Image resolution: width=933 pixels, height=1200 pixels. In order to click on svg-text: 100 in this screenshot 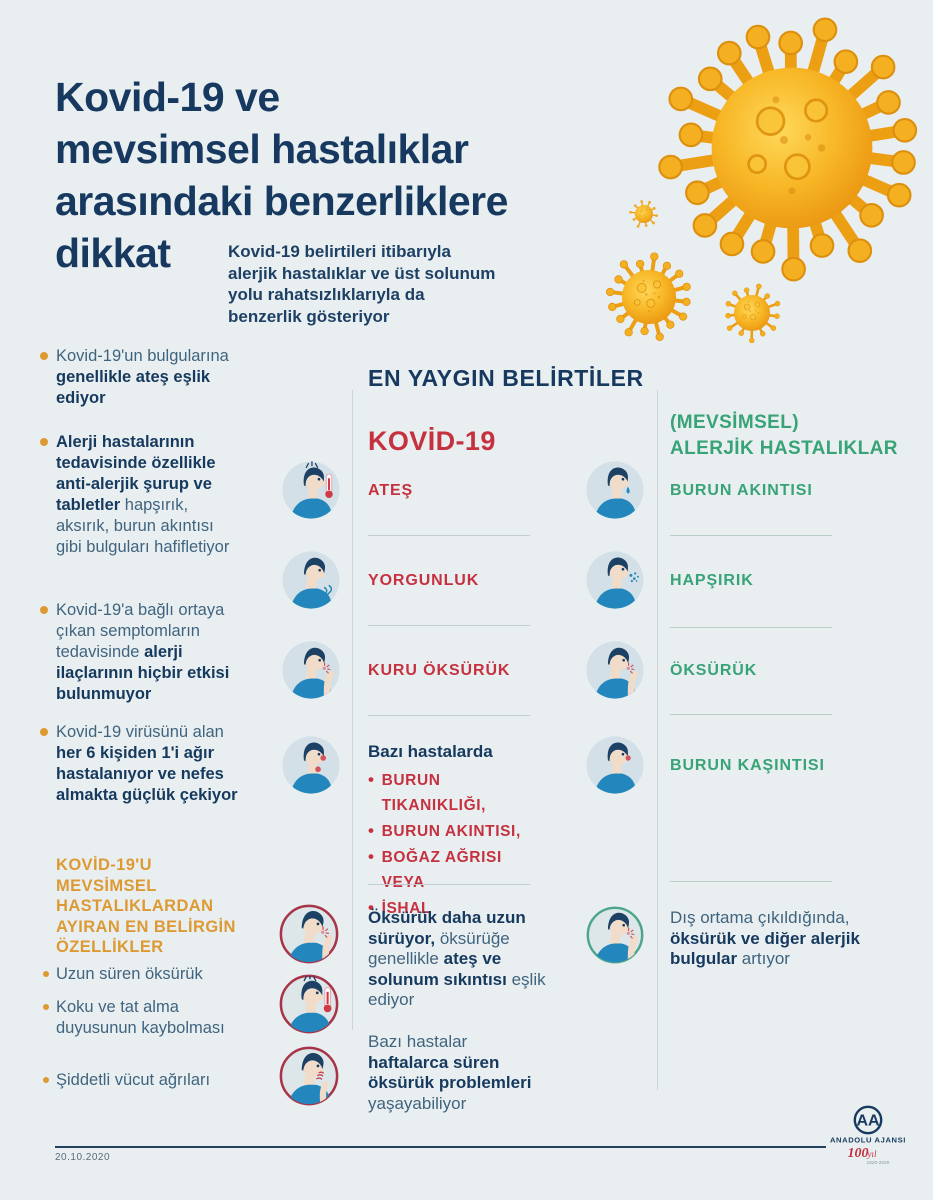, I will do `click(858, 1153)`.